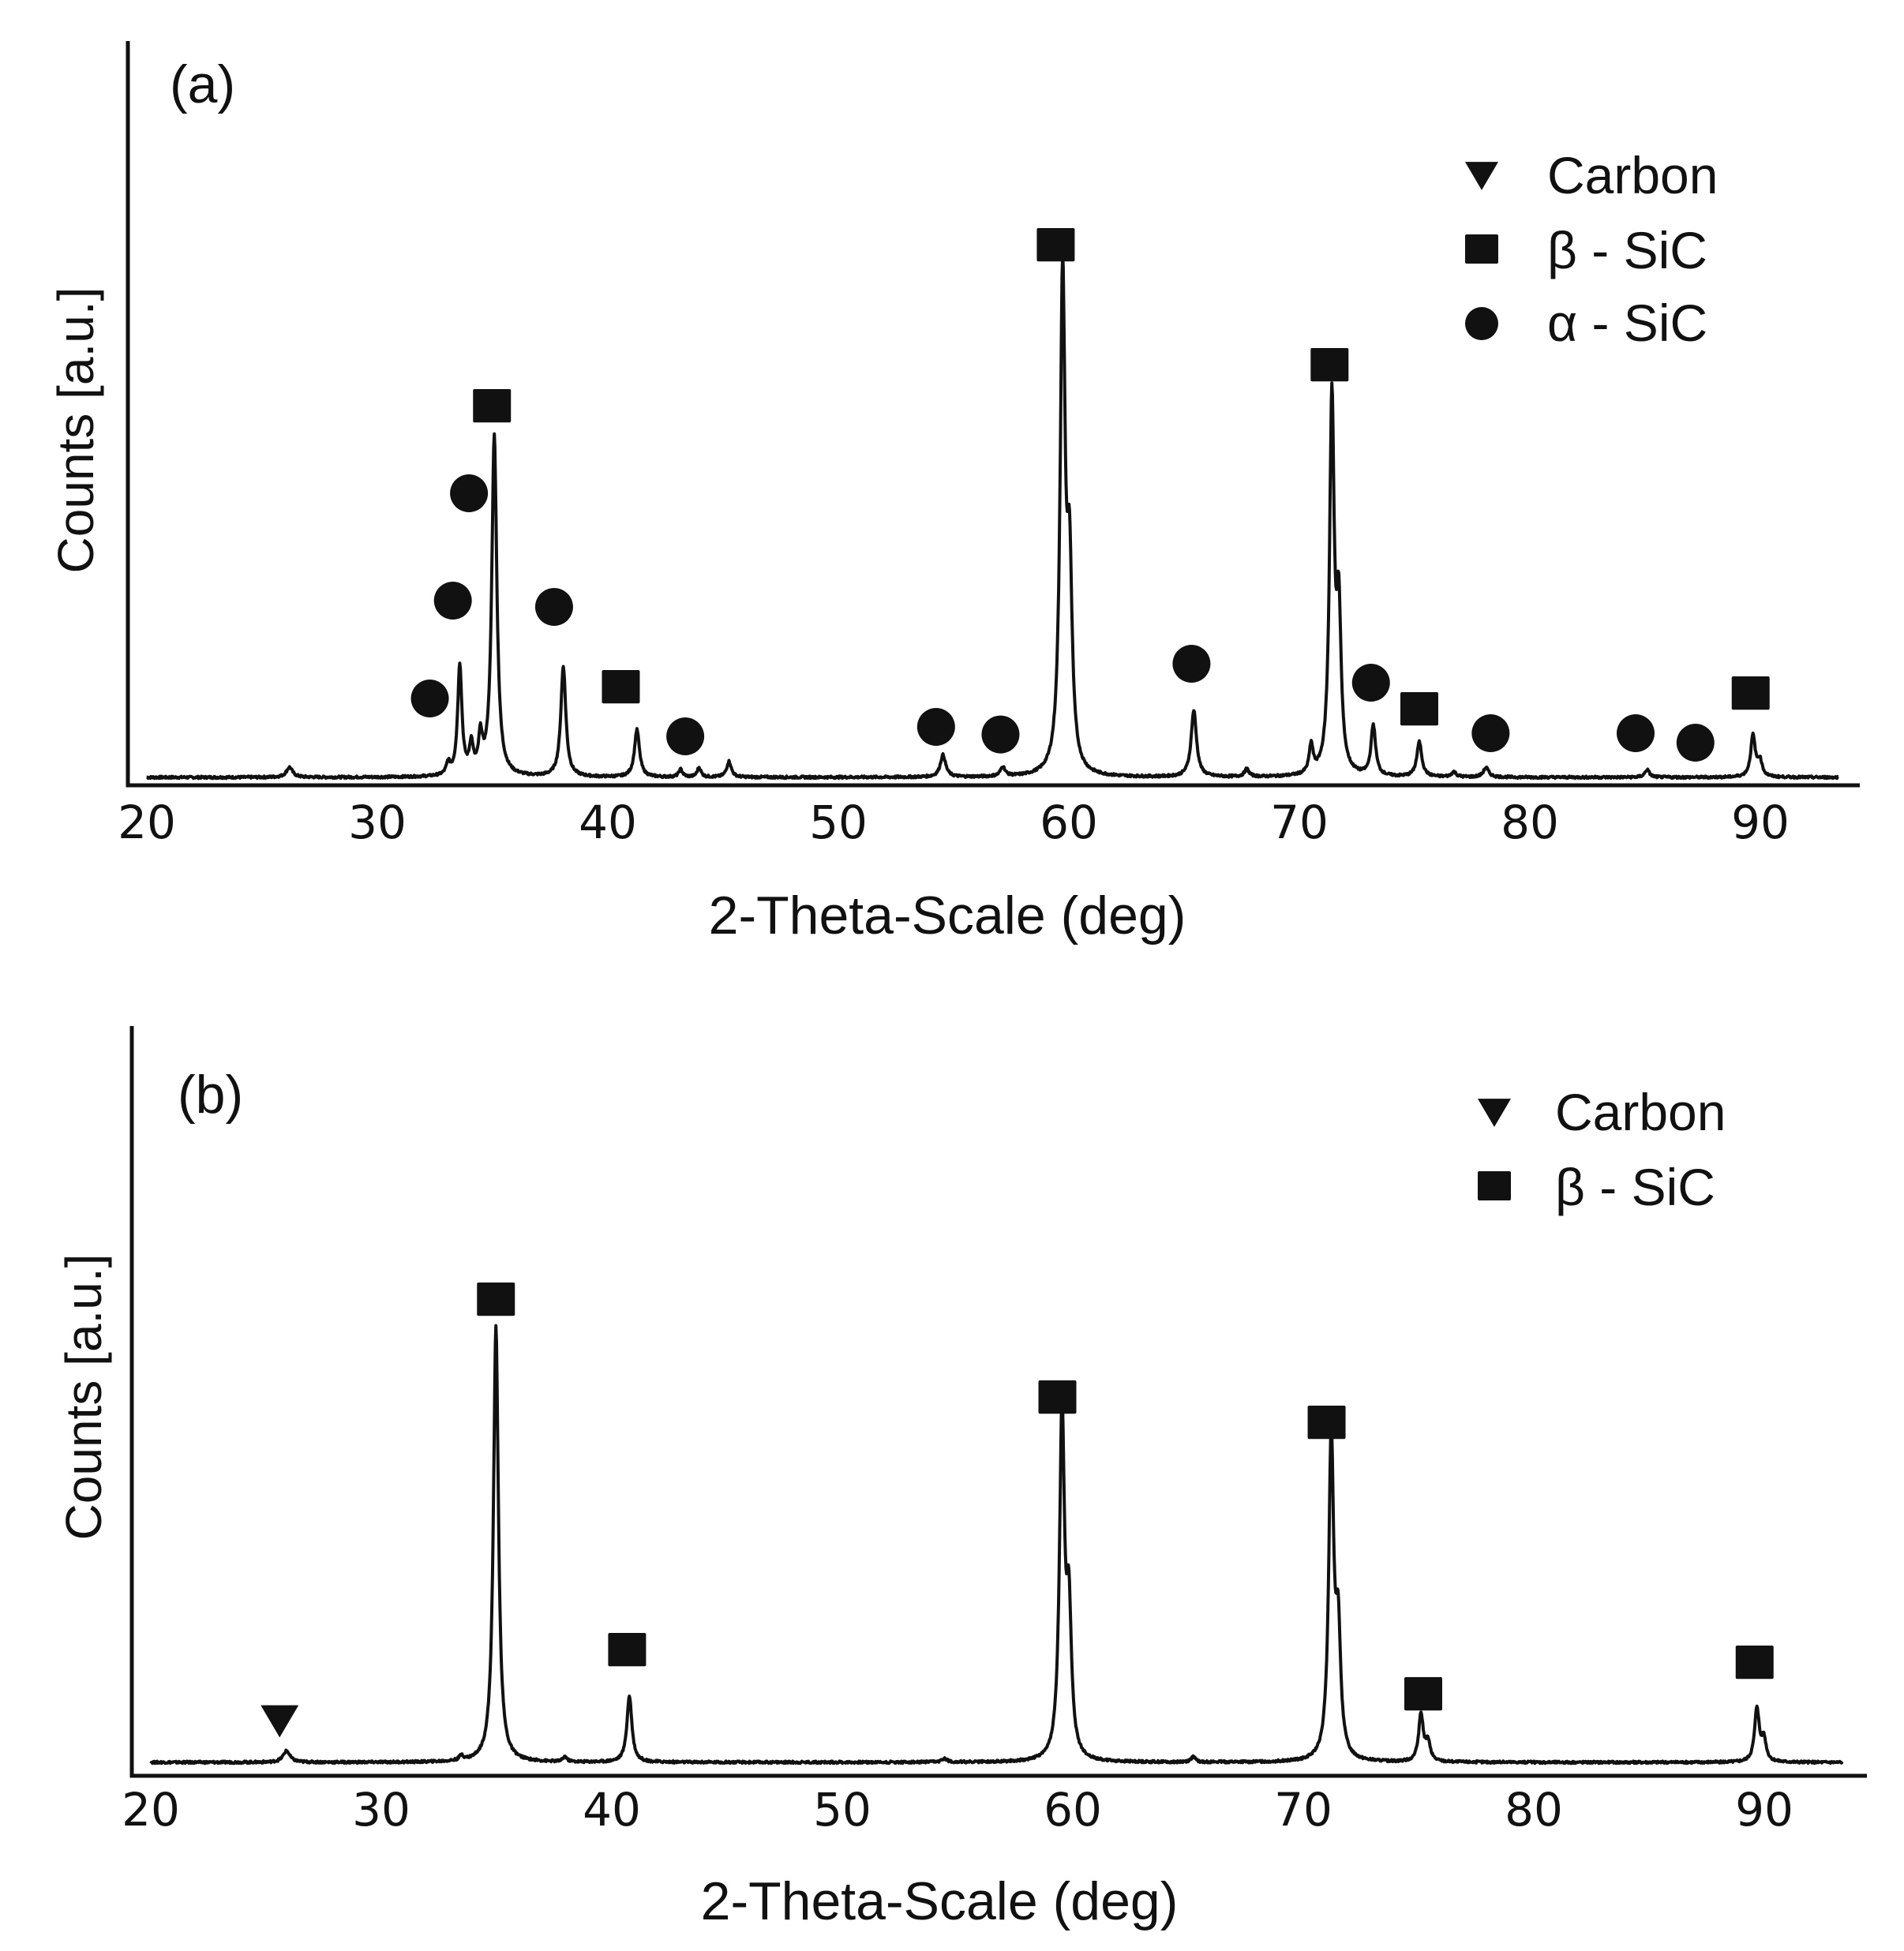  I want to click on panel-a-legend-triangle-marker, so click(1481, 176).